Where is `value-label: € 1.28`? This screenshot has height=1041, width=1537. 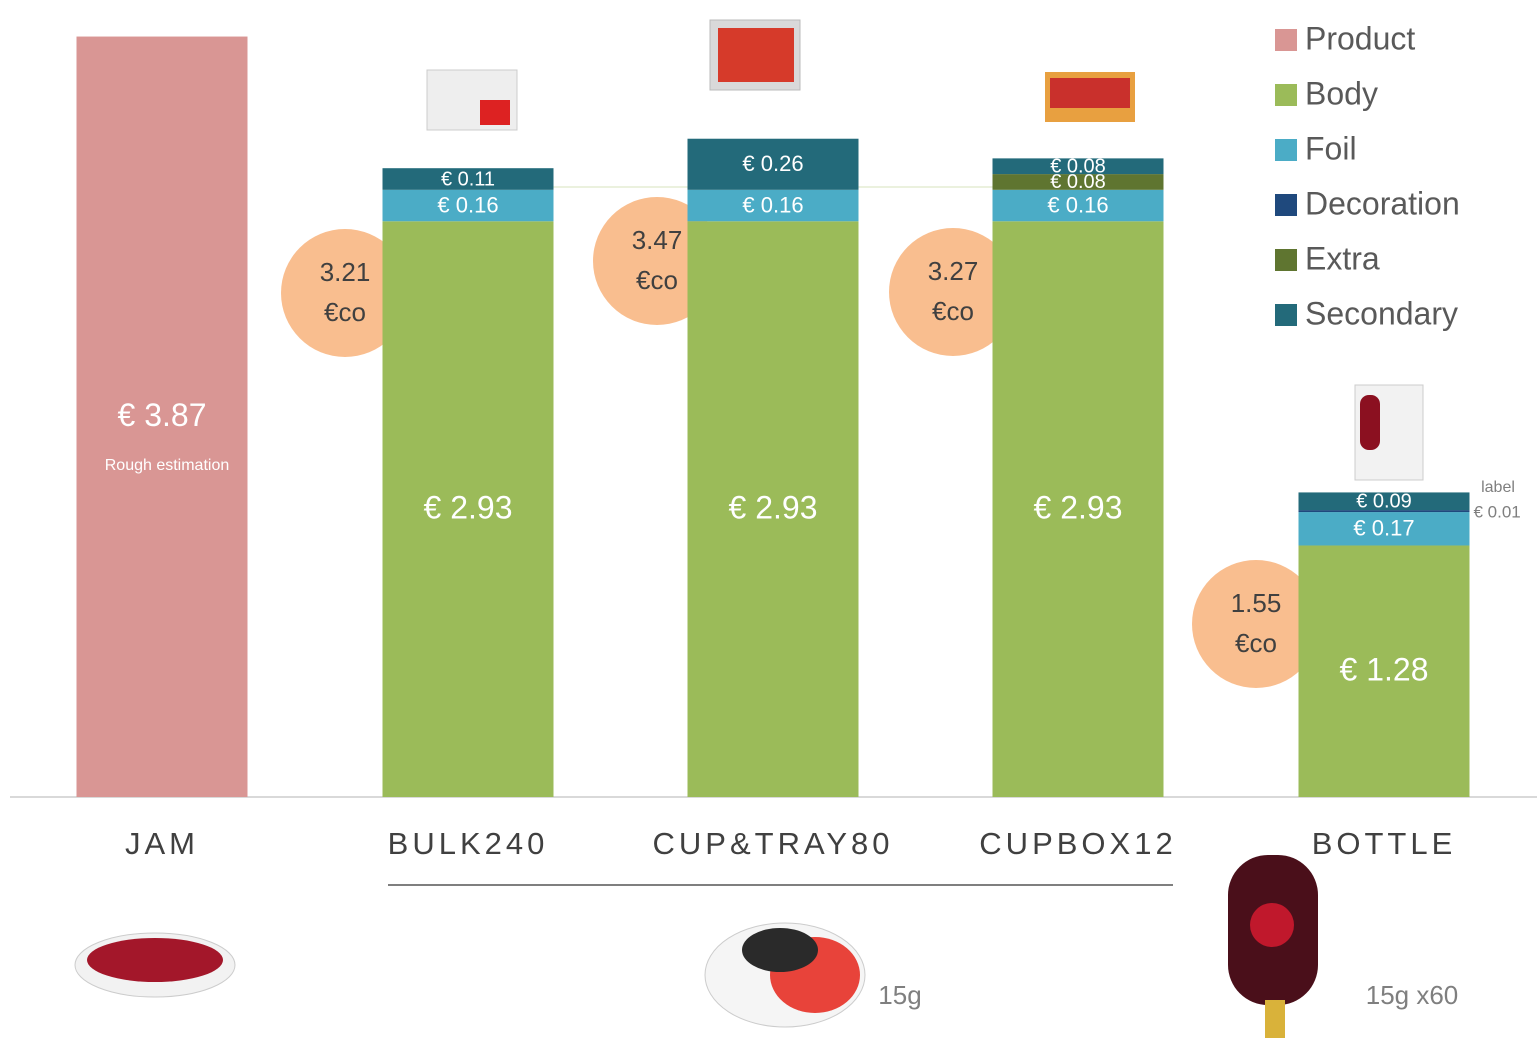
value-label: € 1.28 is located at coordinates (1384, 670).